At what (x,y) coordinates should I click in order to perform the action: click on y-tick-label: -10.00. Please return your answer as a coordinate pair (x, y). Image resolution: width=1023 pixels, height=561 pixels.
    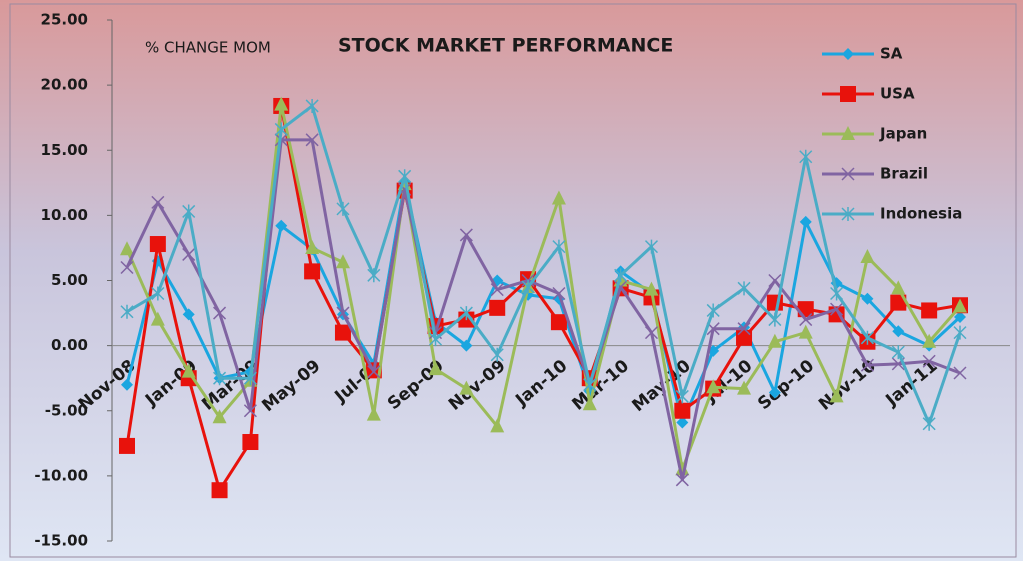
    Looking at the image, I should click on (61, 475).